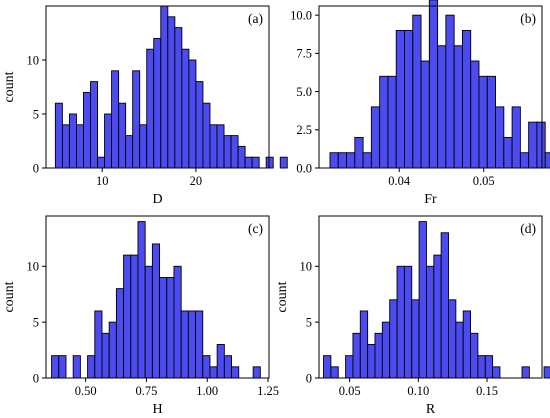  I want to click on y-tick-label: 5, so click(309, 322).